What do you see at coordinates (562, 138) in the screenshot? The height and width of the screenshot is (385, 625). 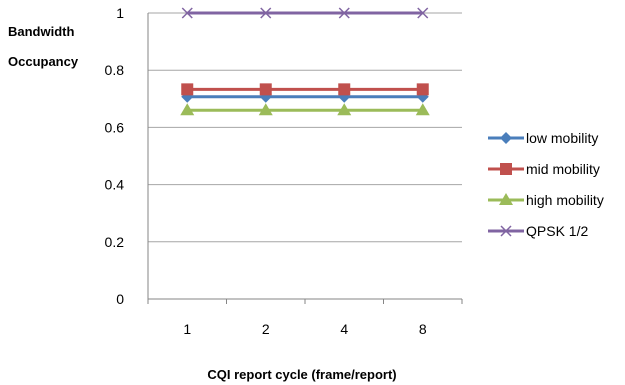 I see `legend-label: low mobility` at bounding box center [562, 138].